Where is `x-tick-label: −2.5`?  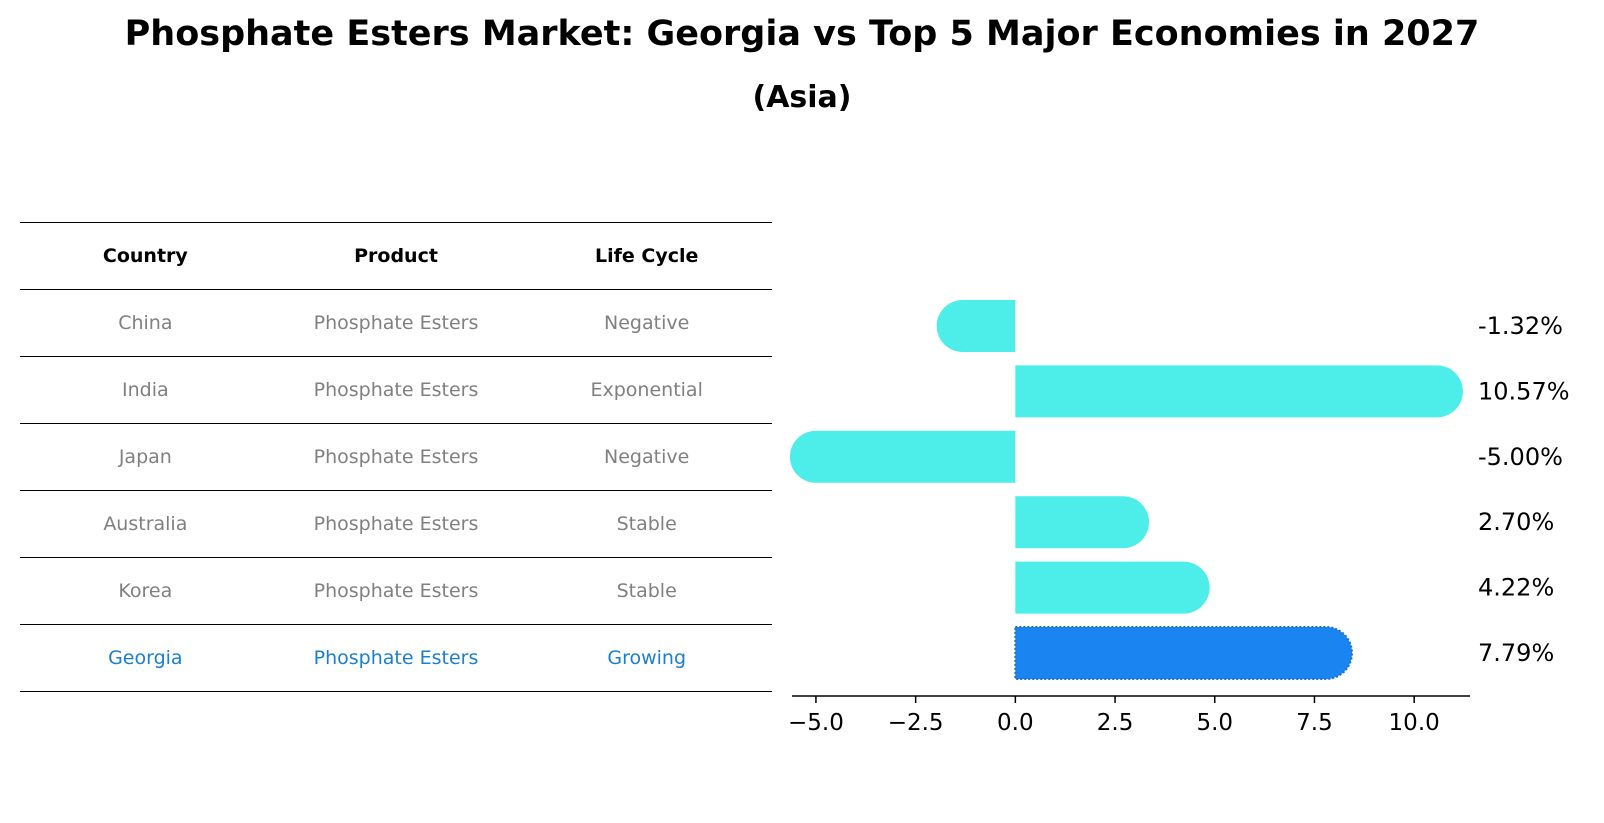
x-tick-label: −2.5 is located at coordinates (916, 723).